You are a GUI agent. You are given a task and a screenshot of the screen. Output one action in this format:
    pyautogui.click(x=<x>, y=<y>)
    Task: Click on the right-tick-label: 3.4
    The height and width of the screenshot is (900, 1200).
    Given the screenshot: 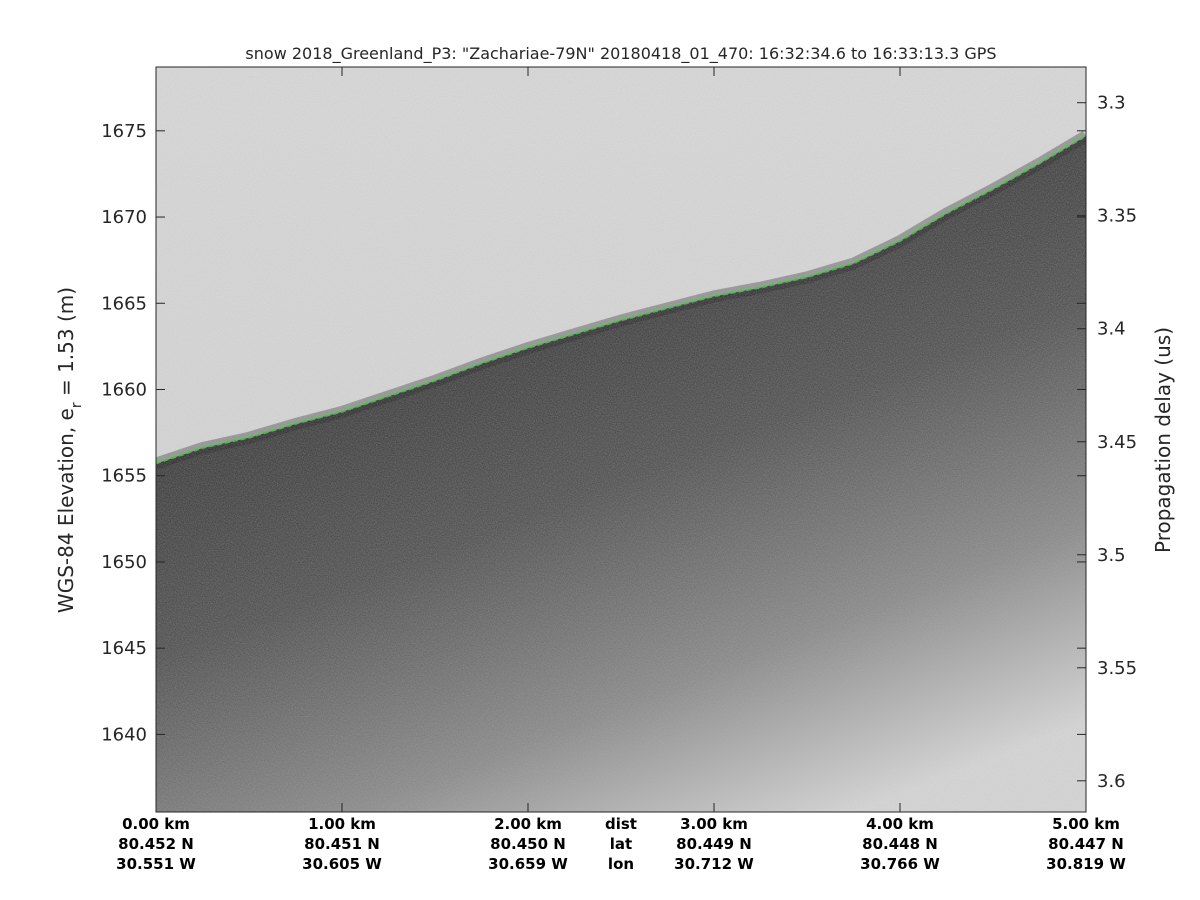 What is the action you would take?
    pyautogui.click(x=1111, y=329)
    